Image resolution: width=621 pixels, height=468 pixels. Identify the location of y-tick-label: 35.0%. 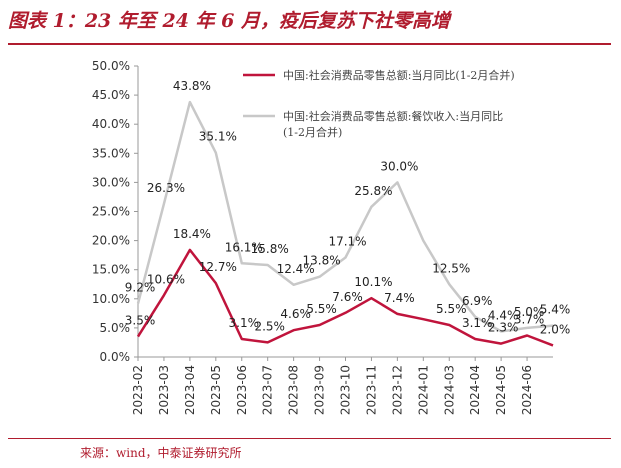
(111, 153).